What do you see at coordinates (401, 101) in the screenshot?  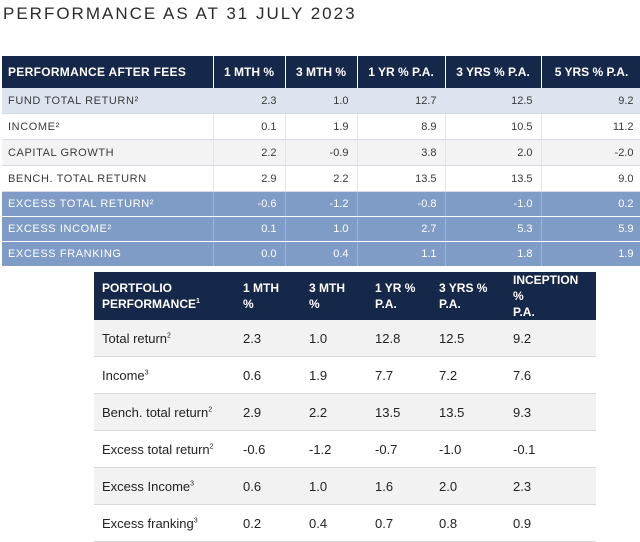 I see `table-cell: 12.7` at bounding box center [401, 101].